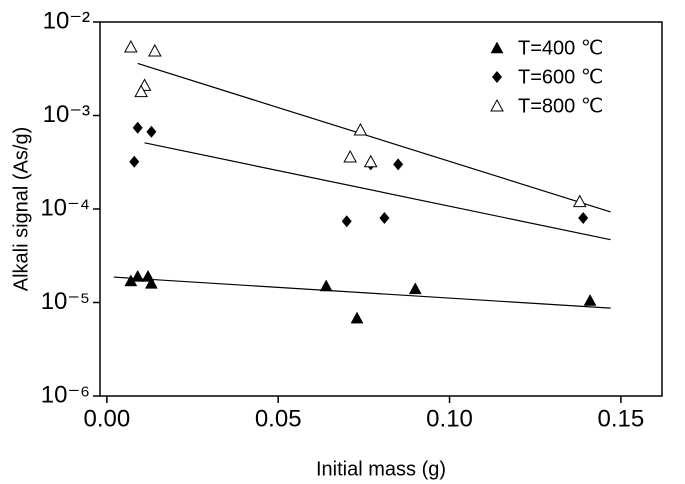 Image resolution: width=685 pixels, height=484 pixels. I want to click on x-tick-label: 0.15, so click(621, 418).